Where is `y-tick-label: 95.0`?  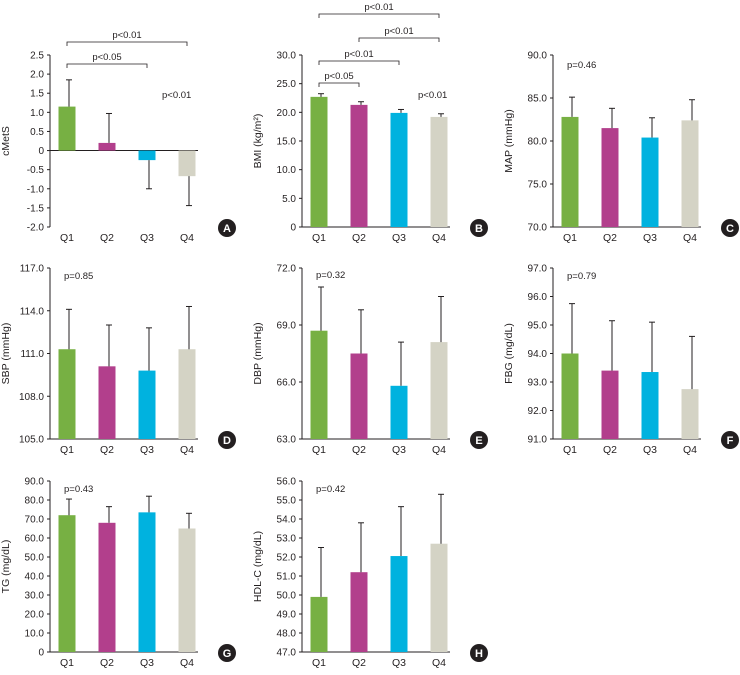
y-tick-label: 95.0 is located at coordinates (538, 326).